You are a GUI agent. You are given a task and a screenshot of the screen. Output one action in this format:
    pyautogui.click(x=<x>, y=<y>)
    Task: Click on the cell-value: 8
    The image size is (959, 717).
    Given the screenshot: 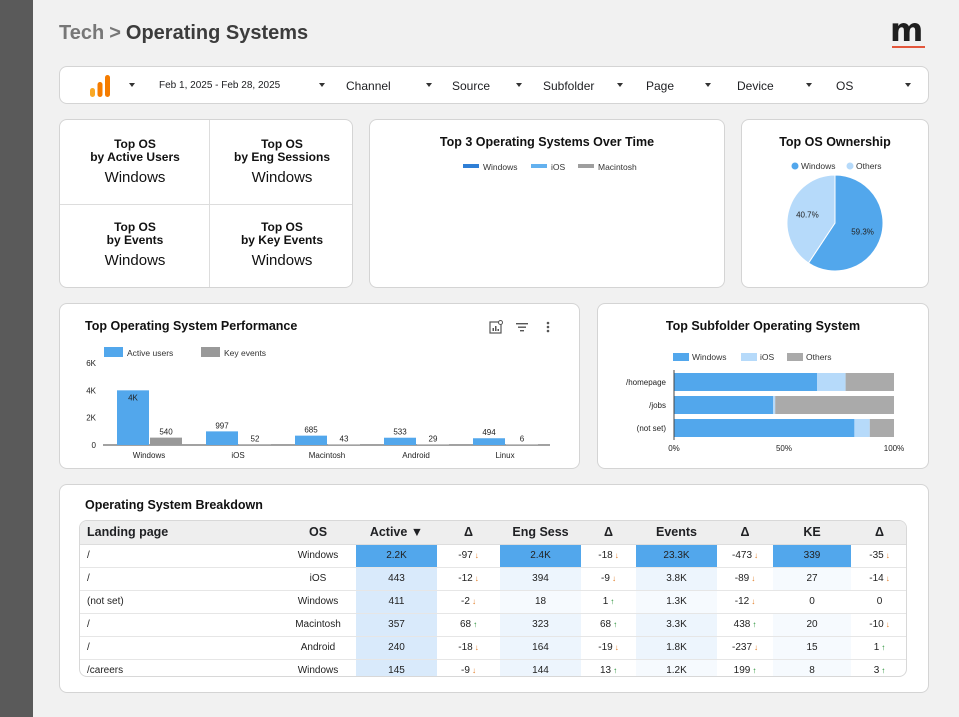 What is the action you would take?
    pyautogui.click(x=812, y=670)
    